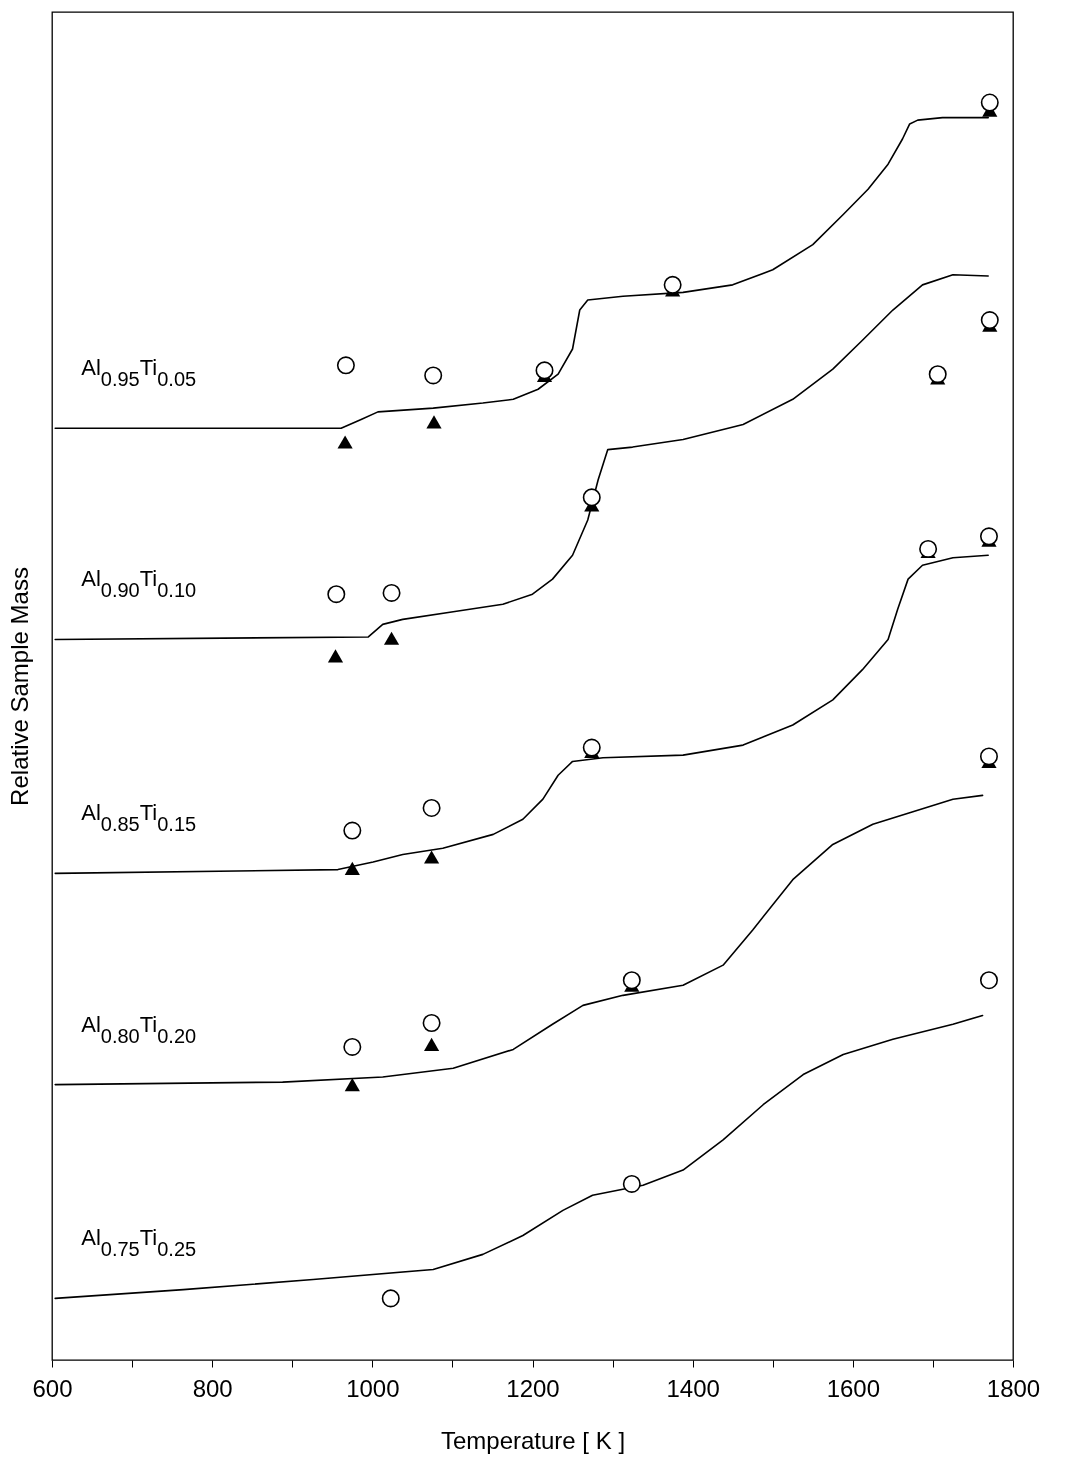 The image size is (1070, 1481). What do you see at coordinates (212, 1388) in the screenshot?
I see `x-tick-label: 800` at bounding box center [212, 1388].